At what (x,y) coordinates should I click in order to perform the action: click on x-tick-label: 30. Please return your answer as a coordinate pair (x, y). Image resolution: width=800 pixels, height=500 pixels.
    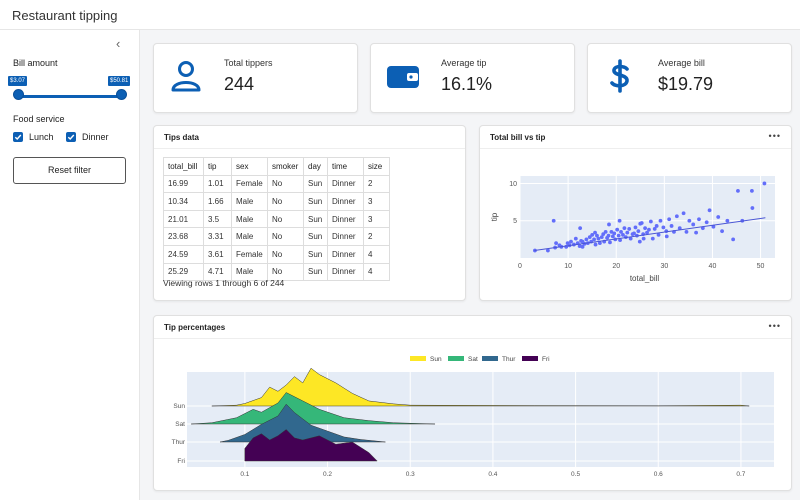
    Looking at the image, I should click on (664, 266).